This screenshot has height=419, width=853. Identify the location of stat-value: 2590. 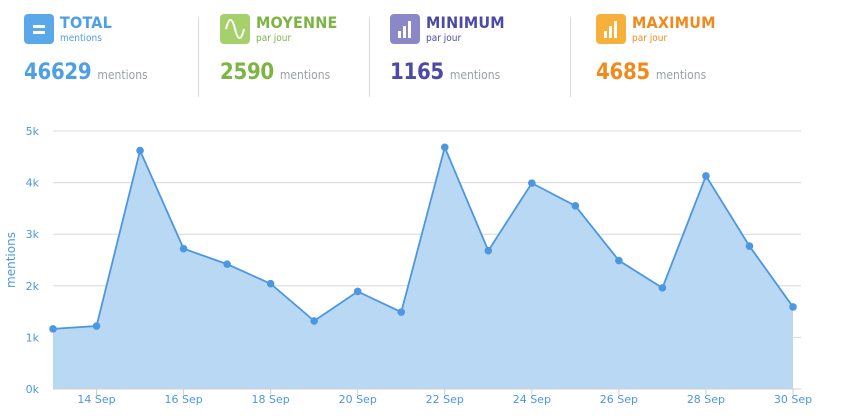
(247, 72).